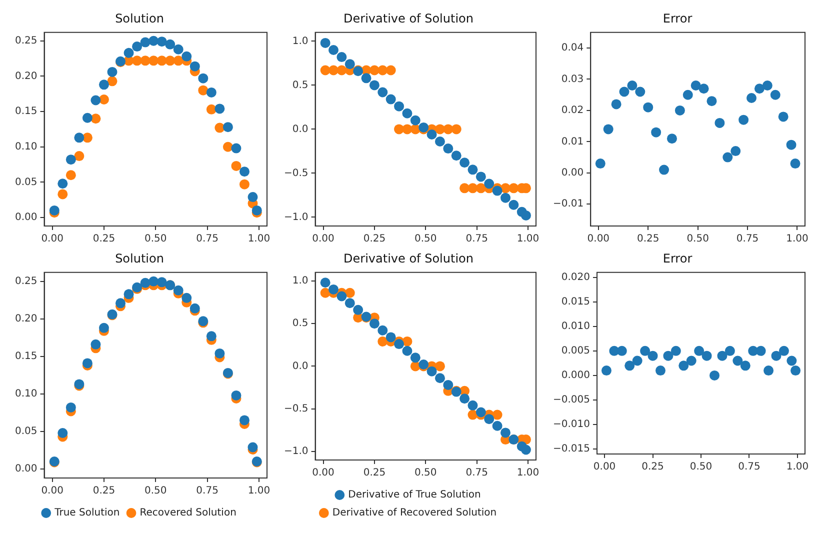 The image size is (825, 536). What do you see at coordinates (598, 239) in the screenshot?
I see `x-tick-label: 0.00` at bounding box center [598, 239].